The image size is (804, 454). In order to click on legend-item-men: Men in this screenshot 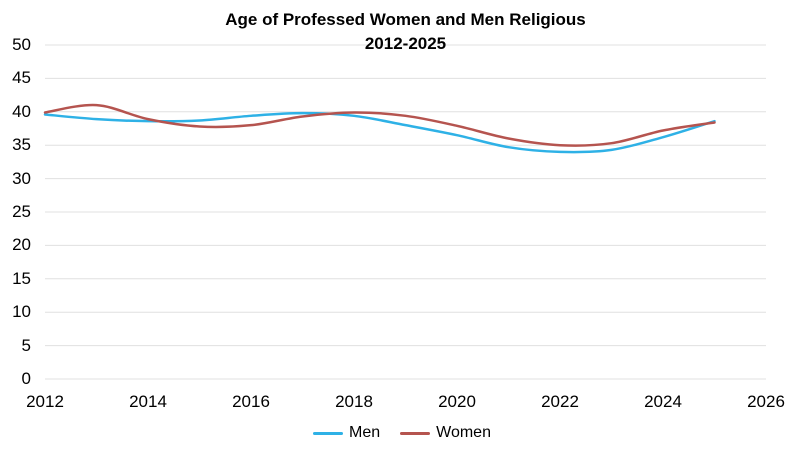, I will do `click(346, 433)`.